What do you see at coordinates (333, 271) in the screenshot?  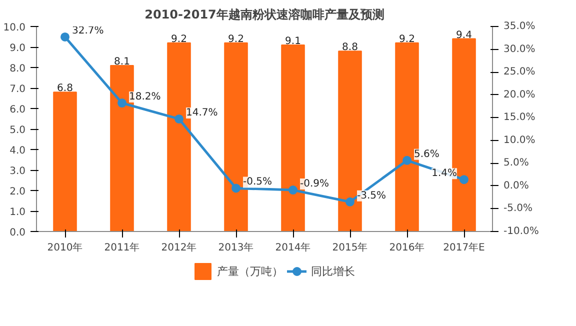 I see `legend-label: 同比增长` at bounding box center [333, 271].